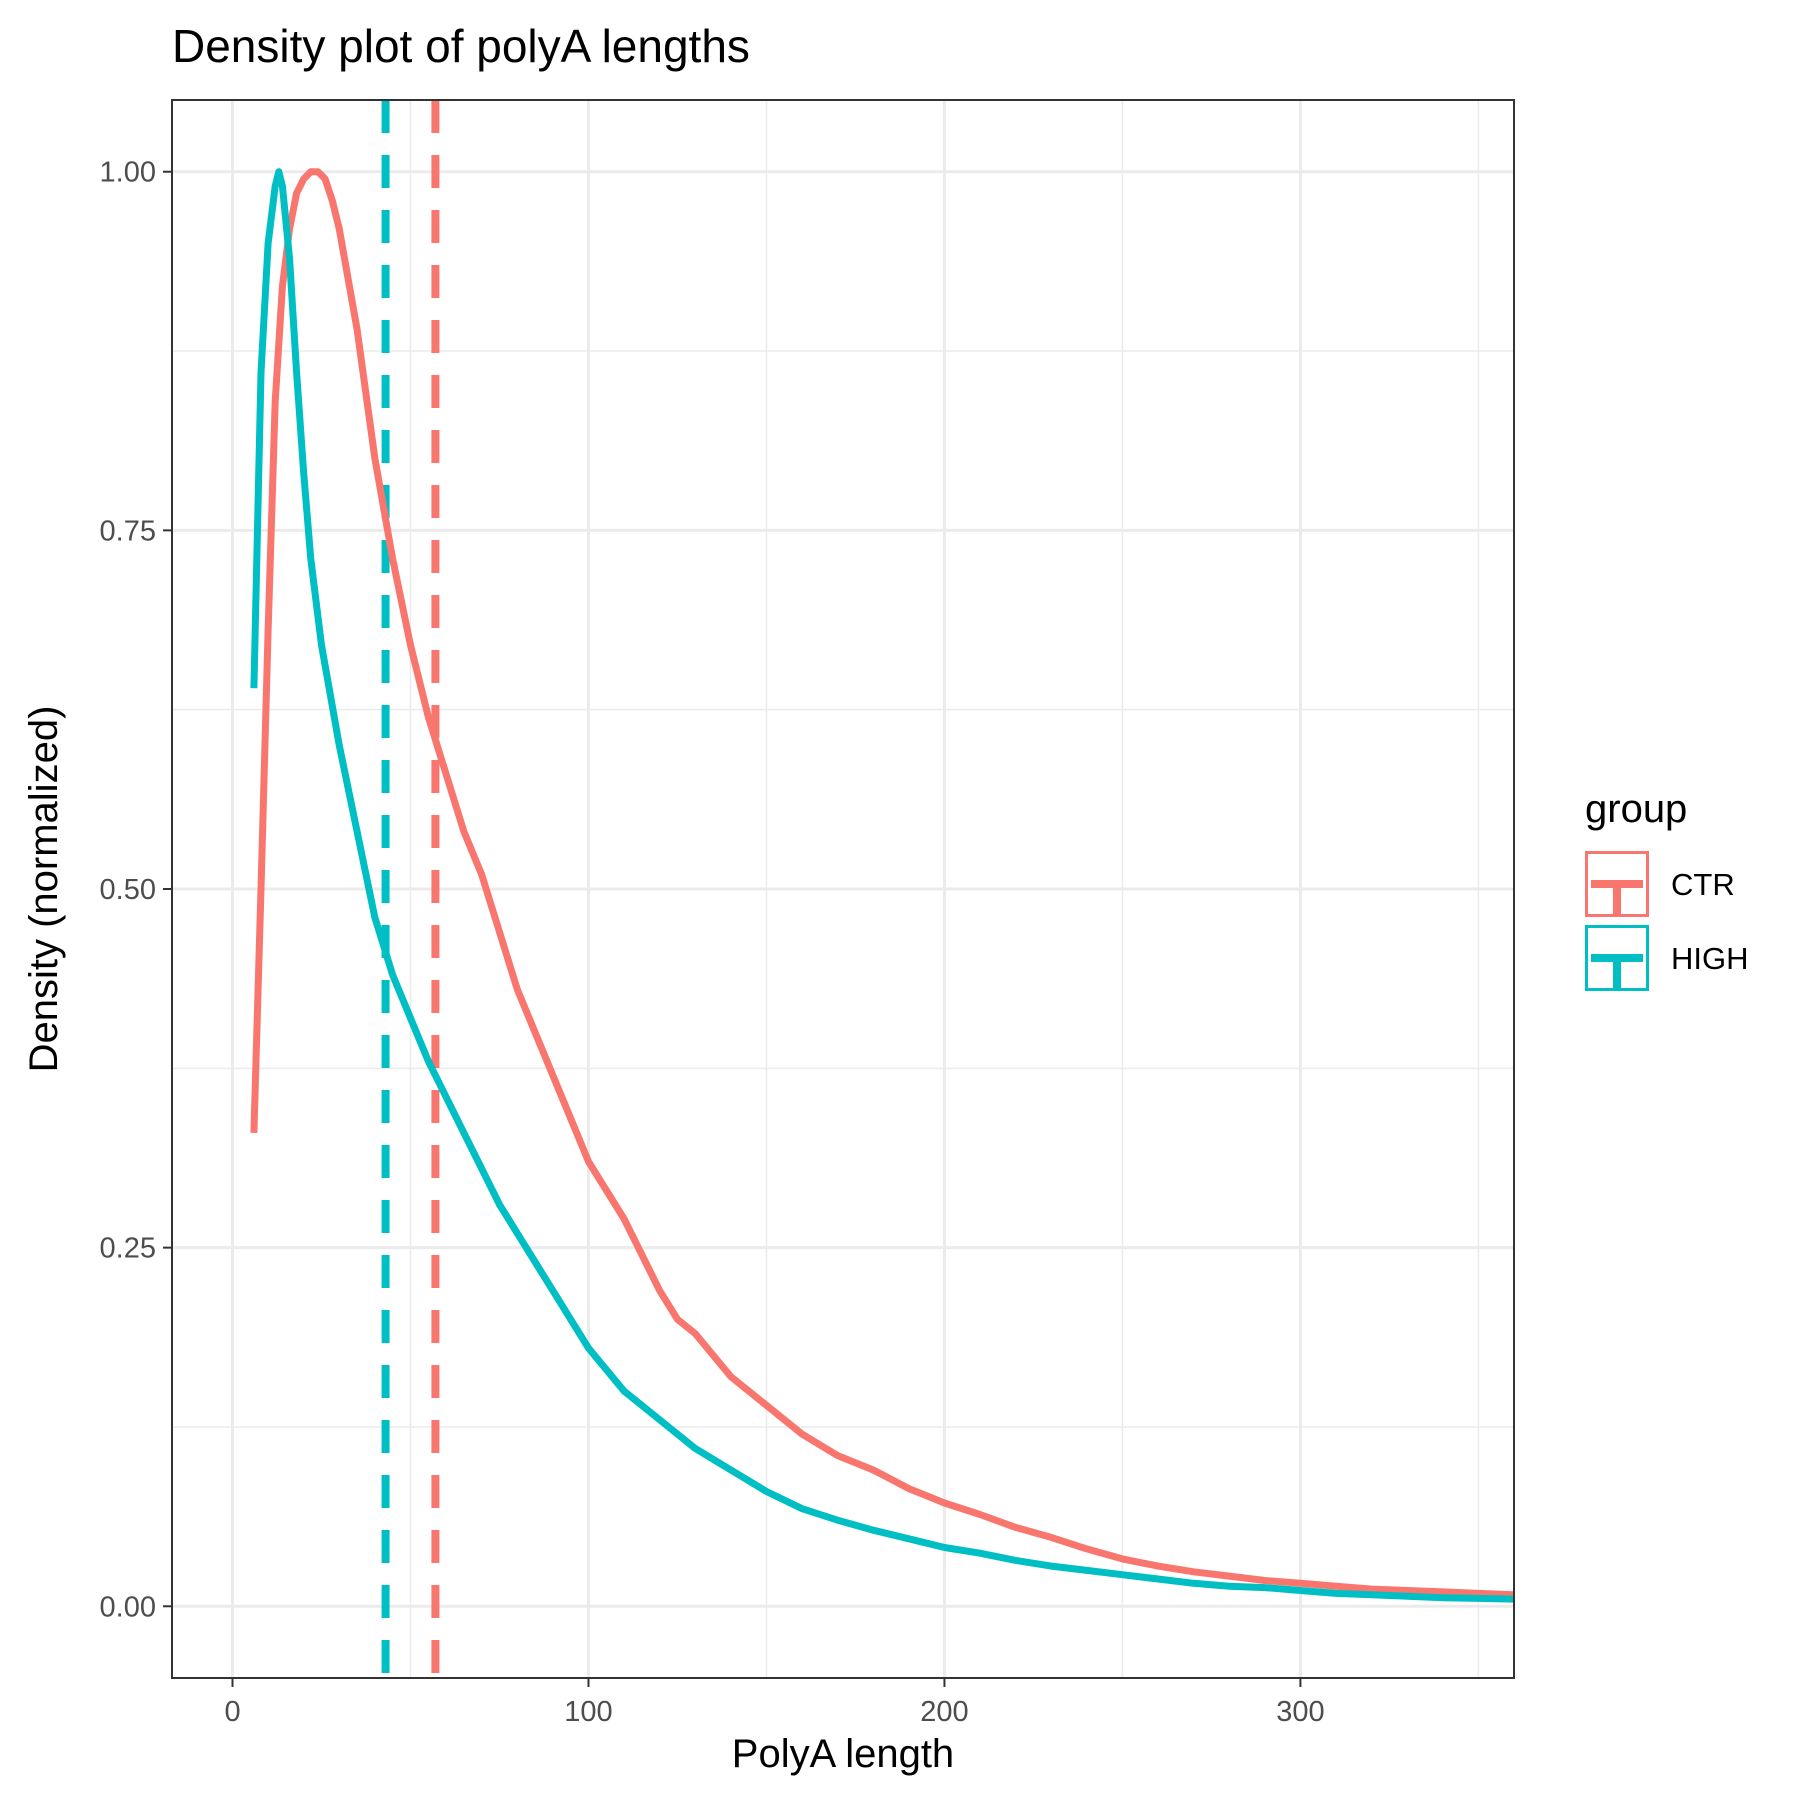 The height and width of the screenshot is (1800, 1800). What do you see at coordinates (410, 889) in the screenshot?
I see `mean-lines` at bounding box center [410, 889].